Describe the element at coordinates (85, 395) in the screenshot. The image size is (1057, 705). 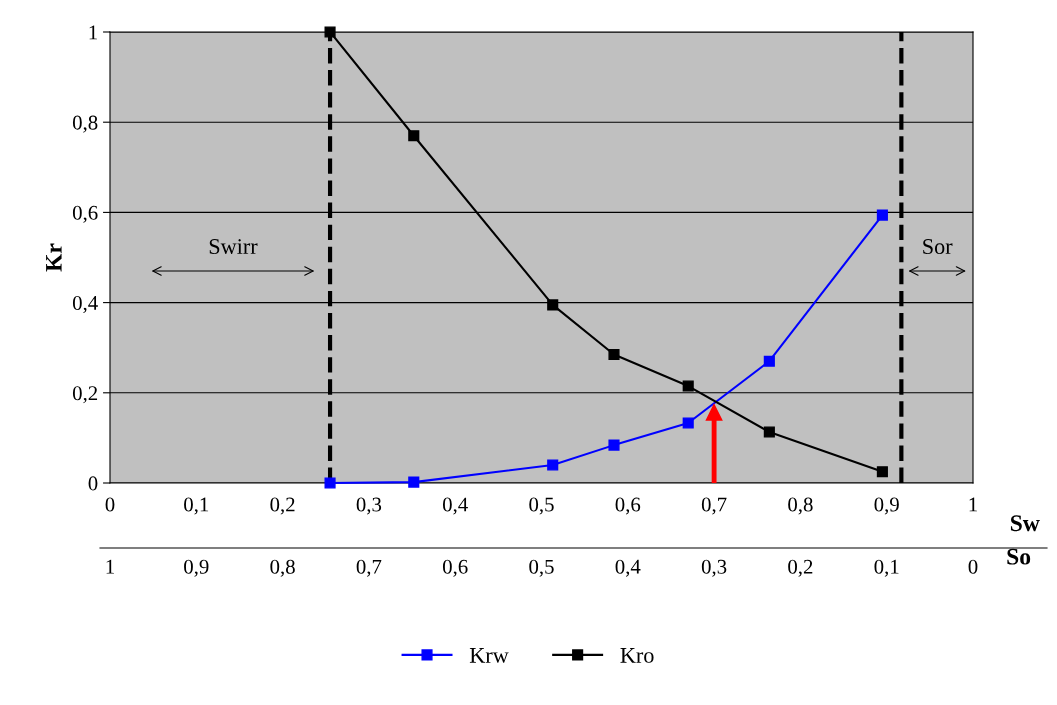
I see `y-tick-label: 0,2` at that location.